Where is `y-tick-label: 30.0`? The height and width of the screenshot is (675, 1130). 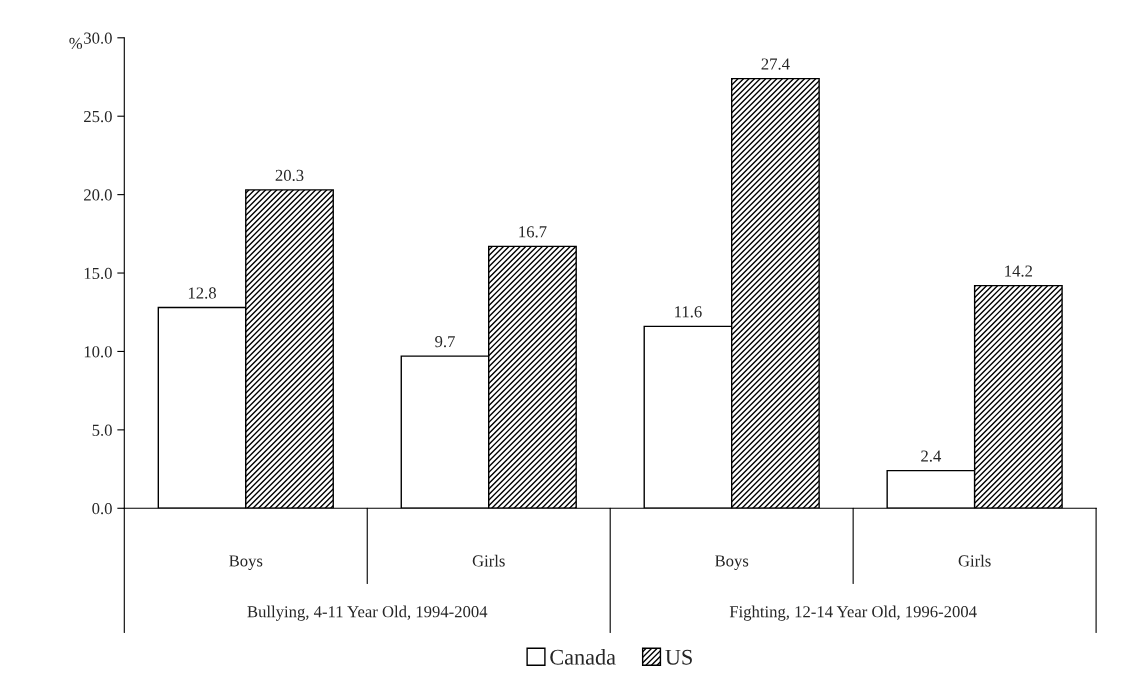 y-tick-label: 30.0 is located at coordinates (98, 38).